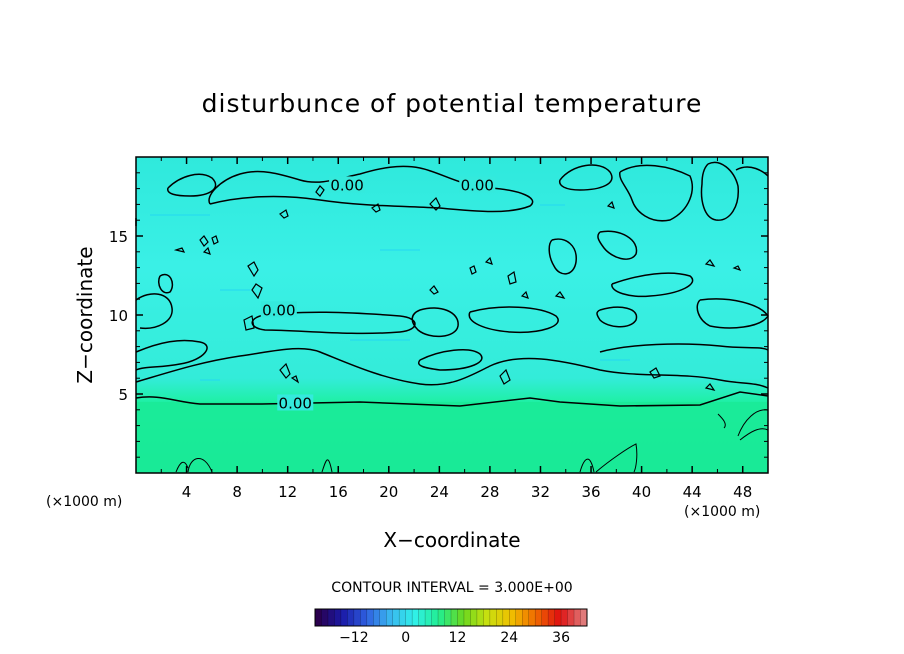 The width and height of the screenshot is (904, 654). What do you see at coordinates (287, 492) in the screenshot?
I see `x-tick-label: 12` at bounding box center [287, 492].